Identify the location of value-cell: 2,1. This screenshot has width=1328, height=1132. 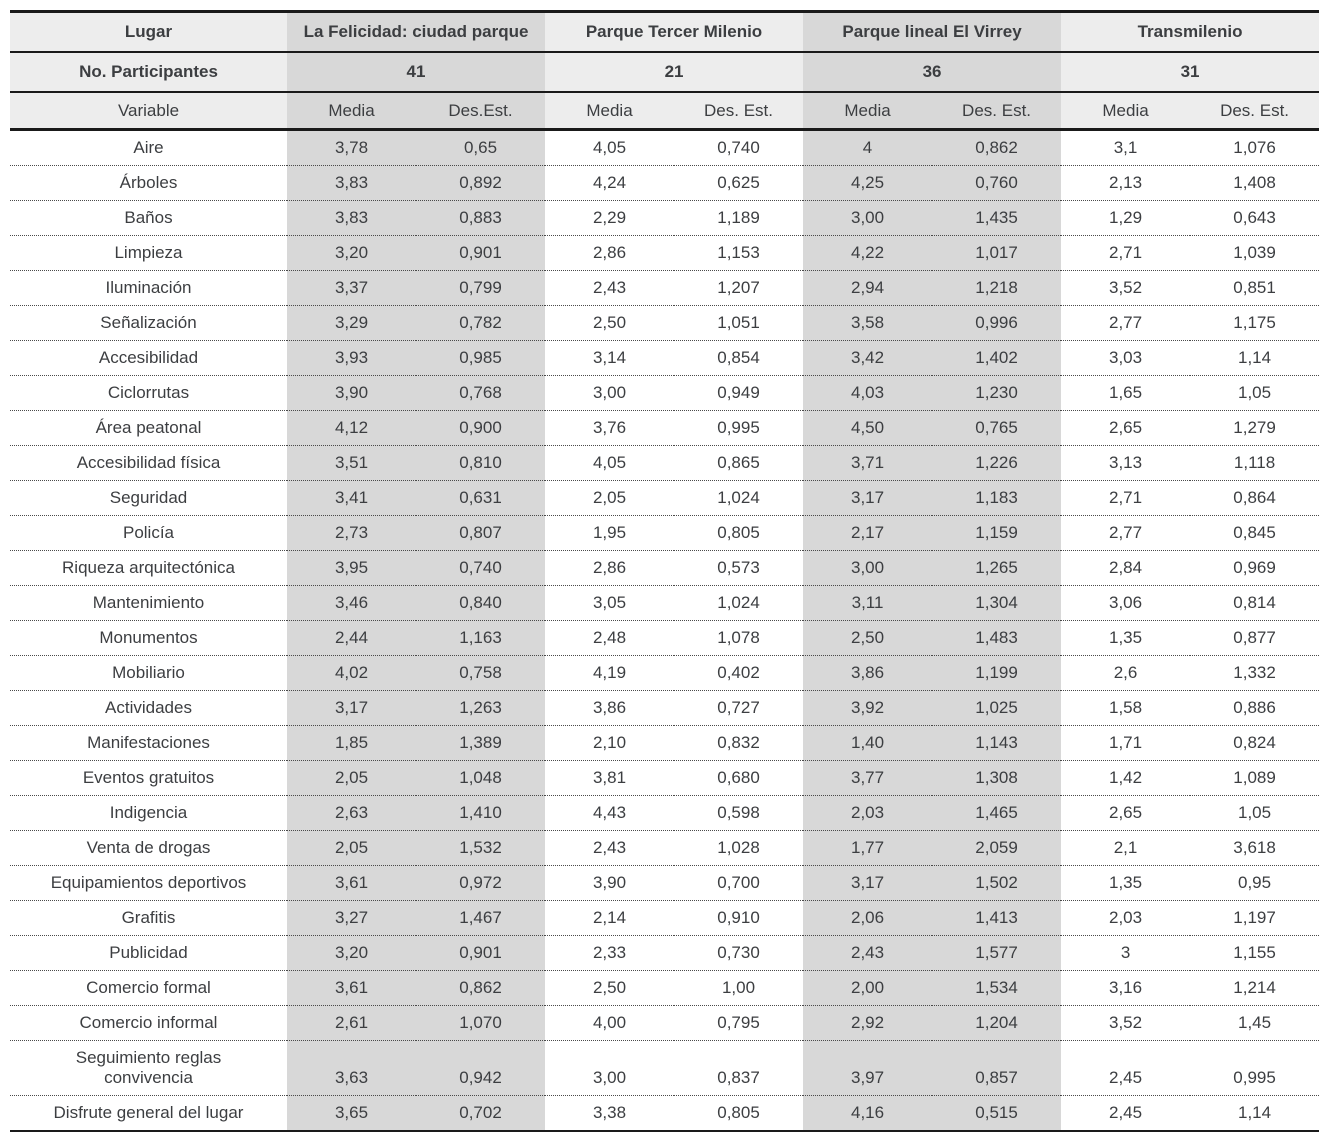
(1126, 848).